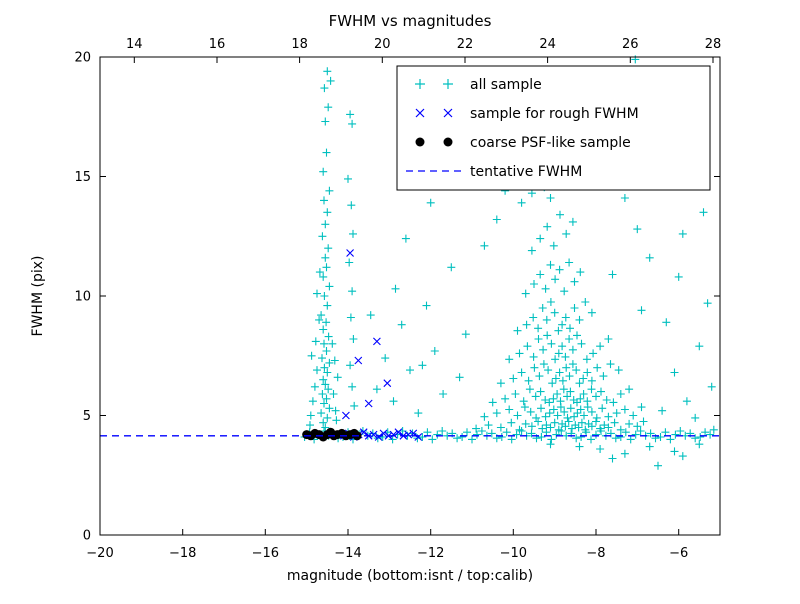 The width and height of the screenshot is (800, 604). What do you see at coordinates (347, 553) in the screenshot?
I see `x-tick-label: −14` at bounding box center [347, 553].